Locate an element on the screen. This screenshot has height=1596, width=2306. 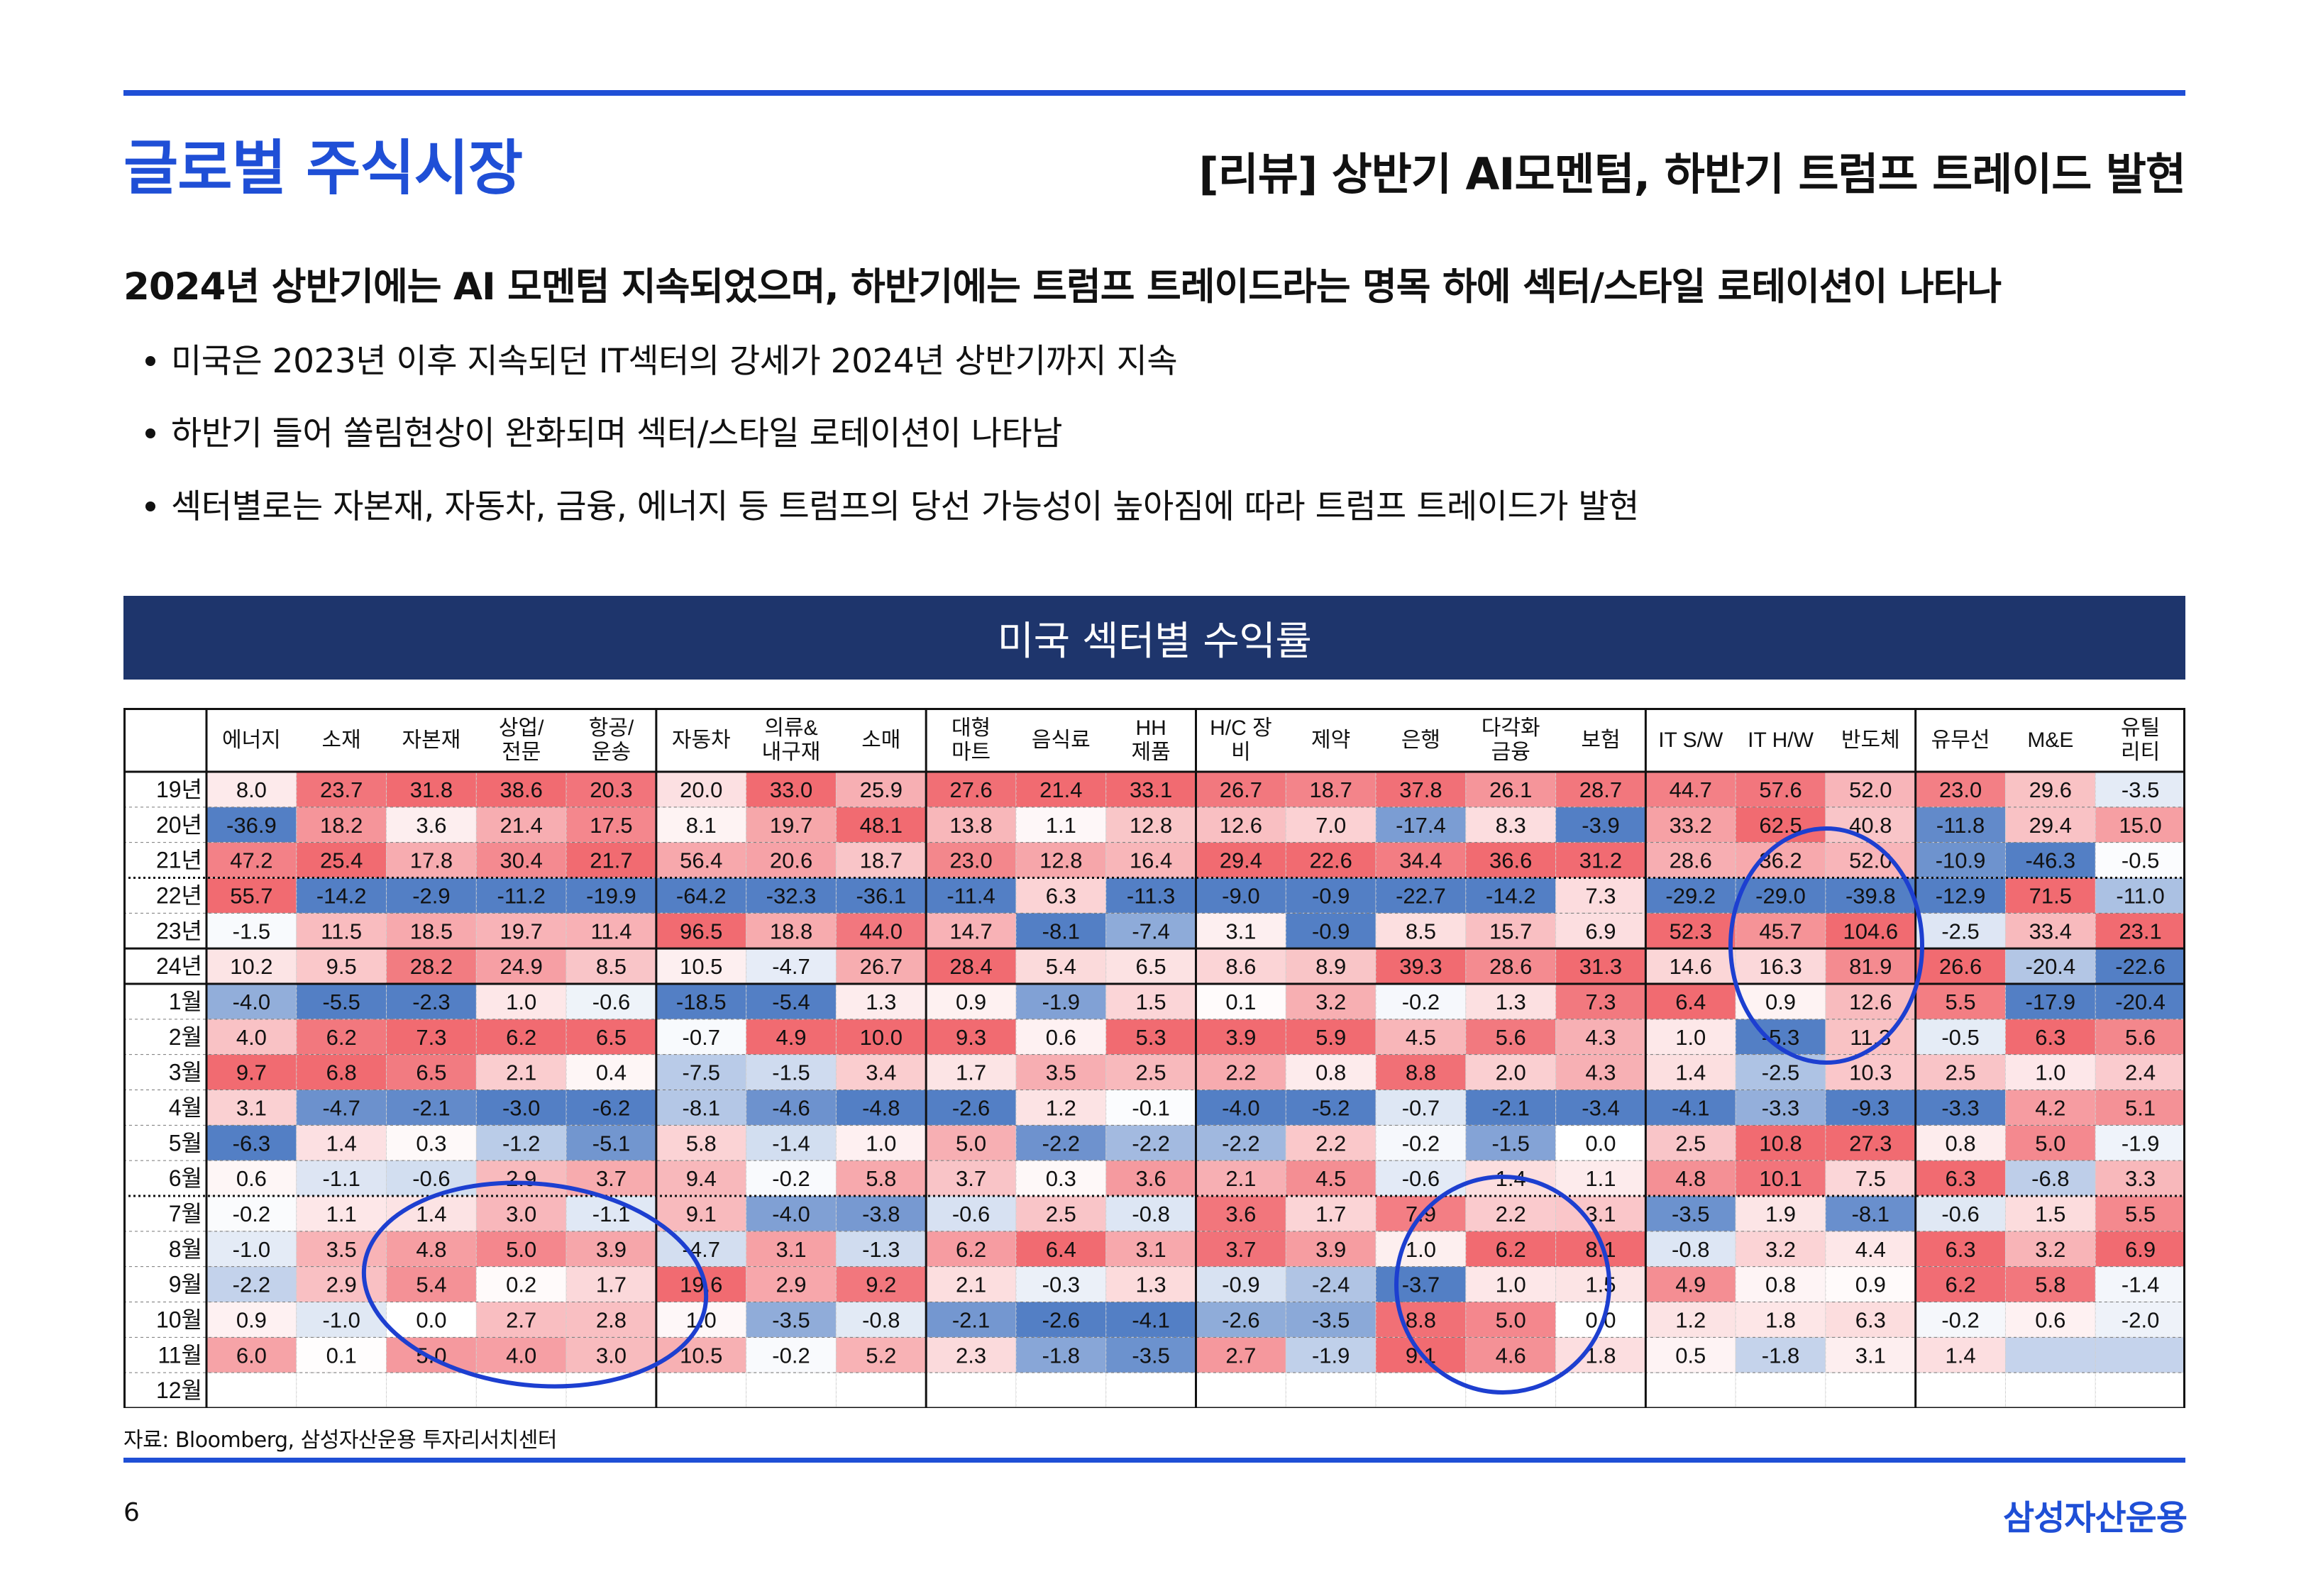
cell-value: 6.9 is located at coordinates (2140, 1249).